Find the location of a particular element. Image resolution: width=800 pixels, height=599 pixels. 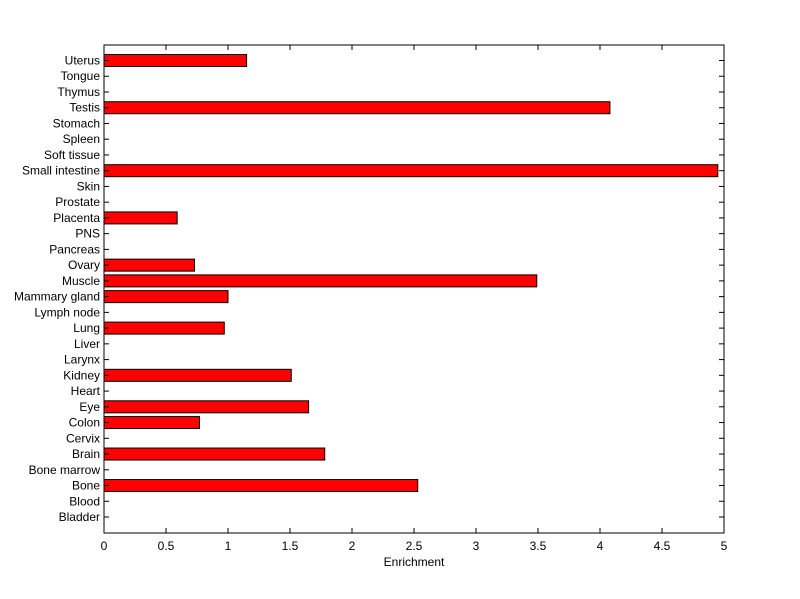

y-tick-label: Soft tissue is located at coordinates (72, 155).